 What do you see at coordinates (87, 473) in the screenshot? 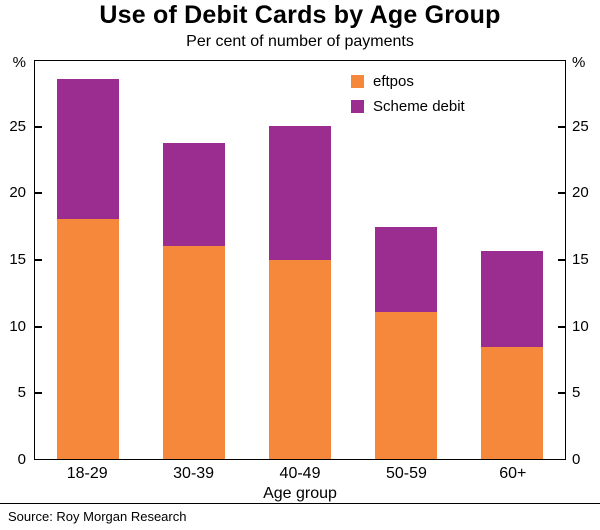
I see `x-label-18-29: 18-29` at bounding box center [87, 473].